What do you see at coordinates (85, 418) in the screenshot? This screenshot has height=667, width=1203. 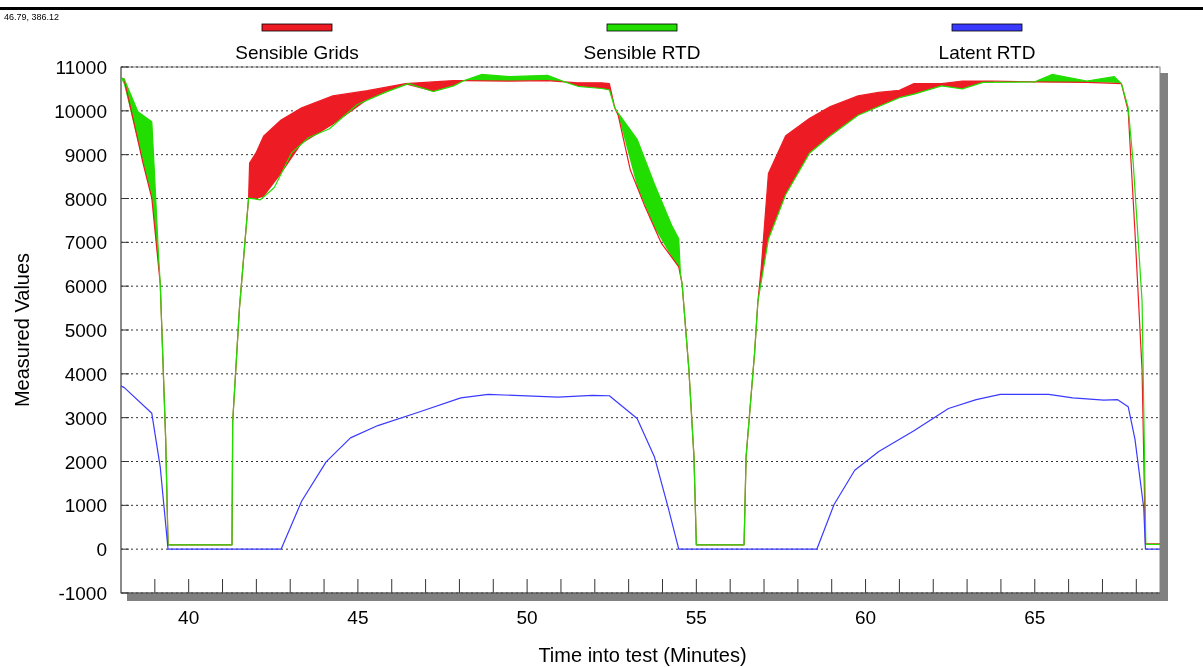 I see `y-tick-label: 3000` at bounding box center [85, 418].